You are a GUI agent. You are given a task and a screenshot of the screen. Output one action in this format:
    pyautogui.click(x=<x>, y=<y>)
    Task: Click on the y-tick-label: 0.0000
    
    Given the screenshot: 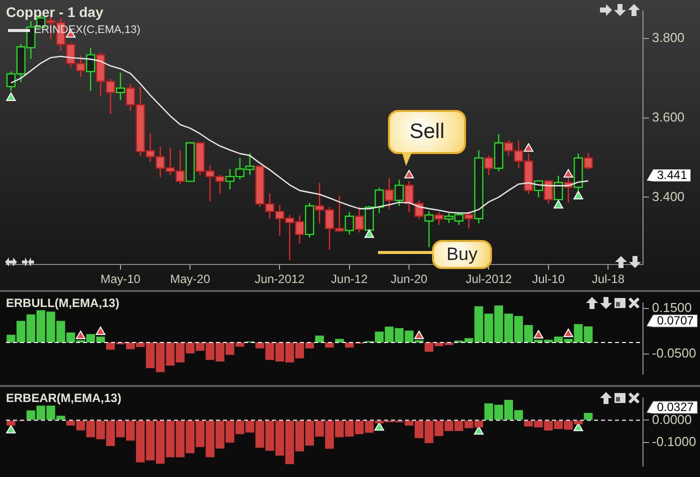 What is the action you would take?
    pyautogui.click(x=672, y=419)
    